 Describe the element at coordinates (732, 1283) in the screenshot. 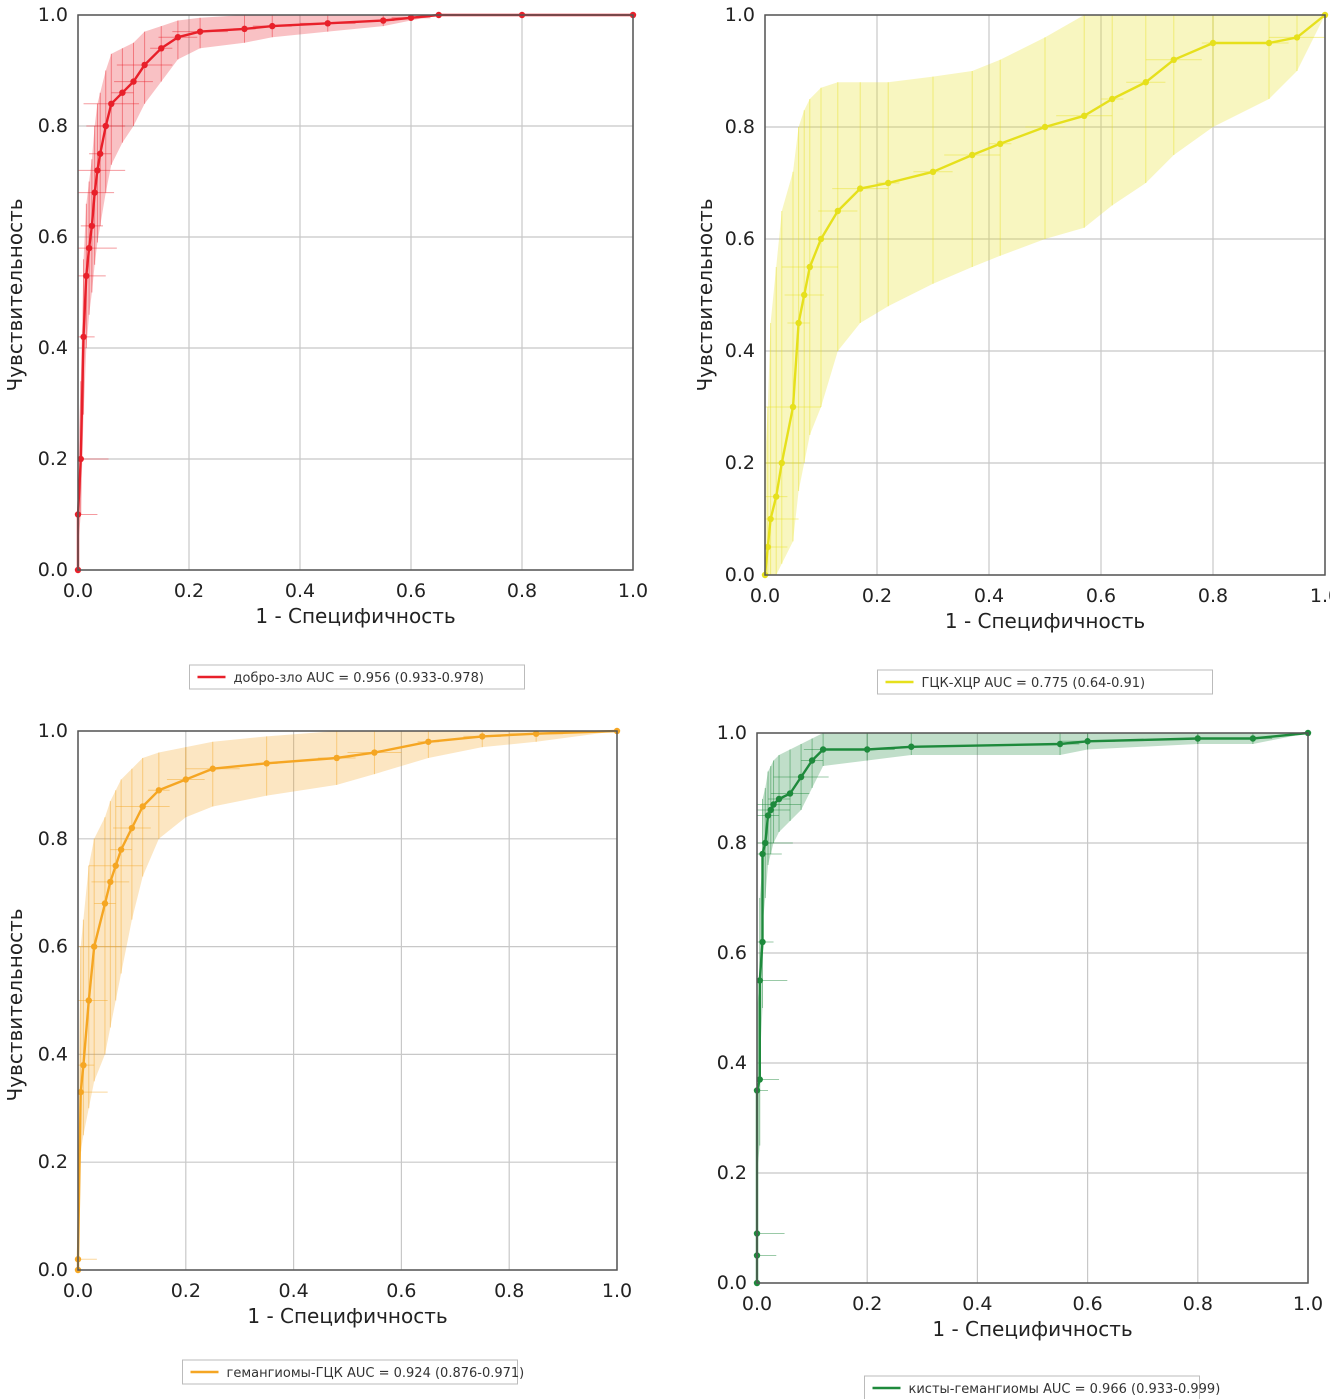

I see `y-tick-label: 0.0` at that location.